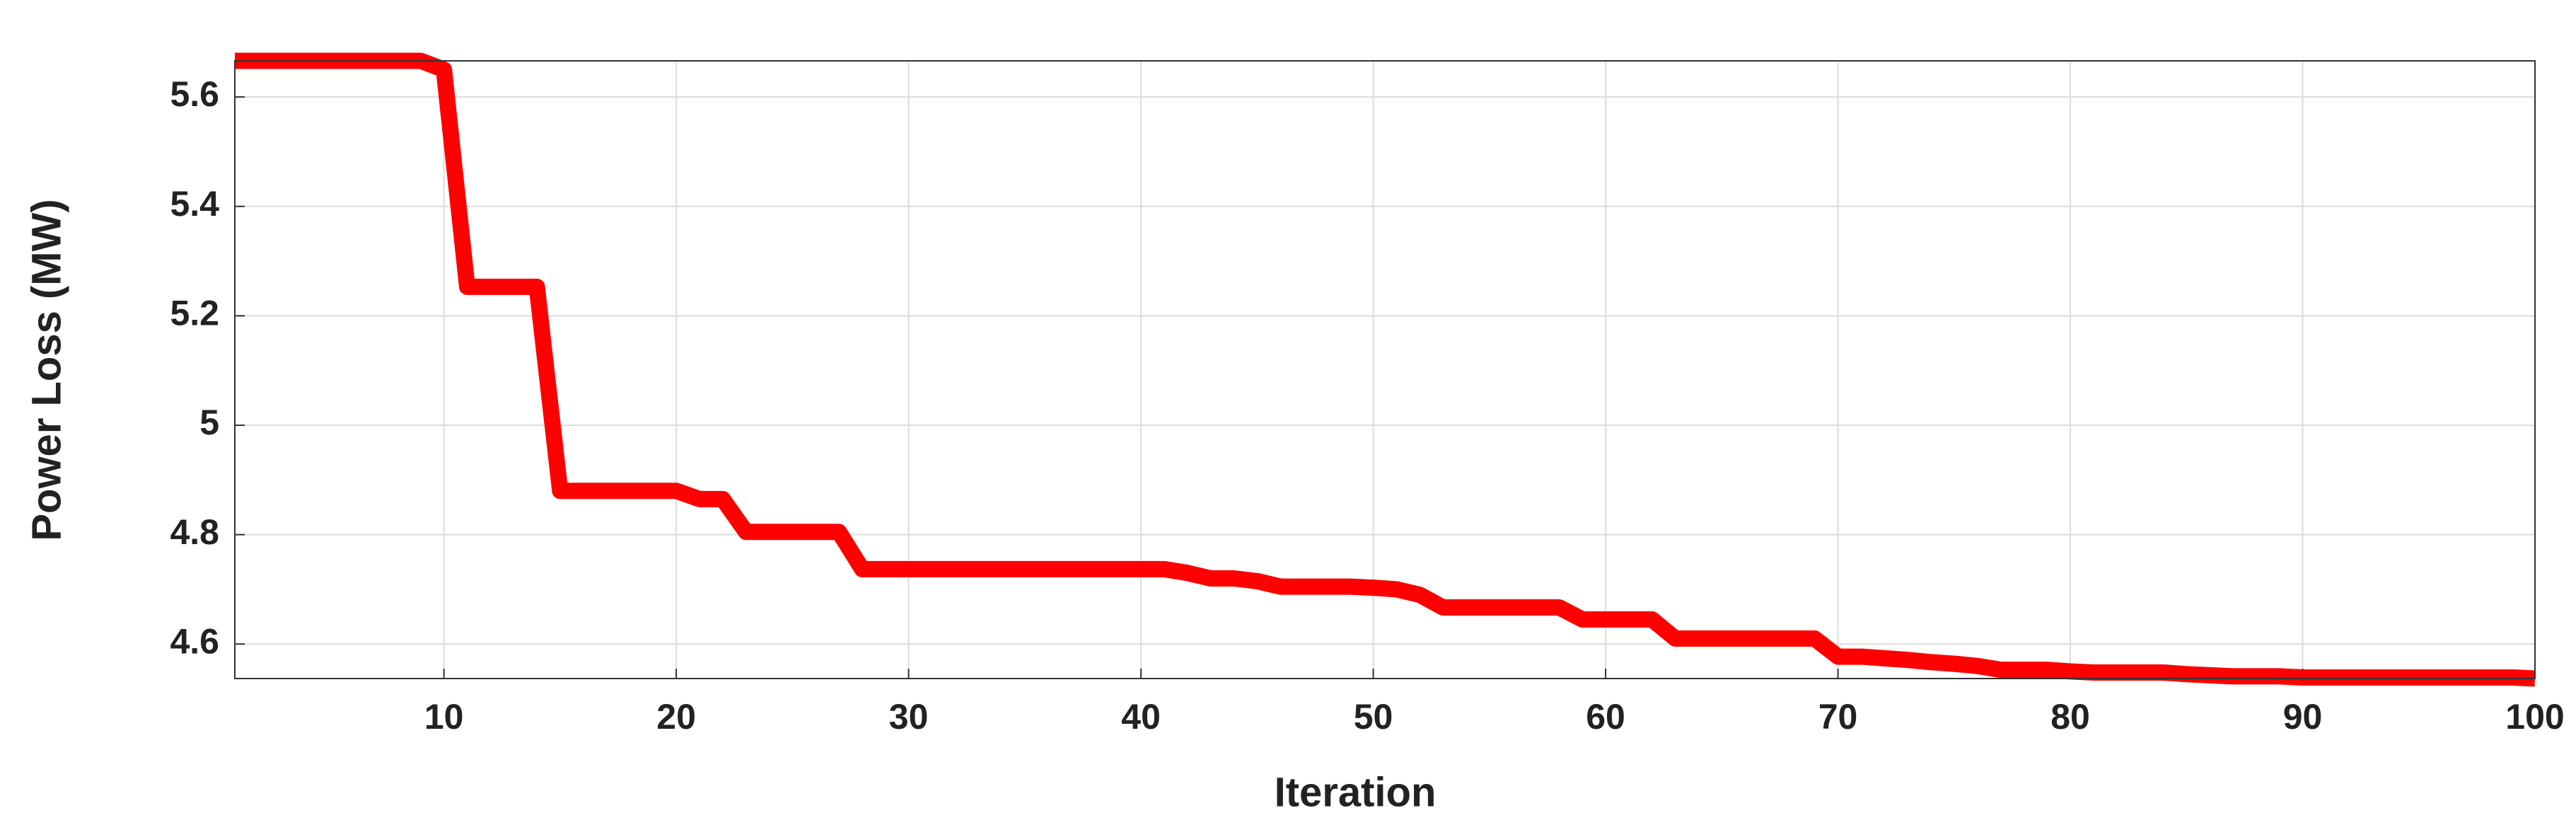  I want to click on x-tick-label: 100, so click(2534, 717).